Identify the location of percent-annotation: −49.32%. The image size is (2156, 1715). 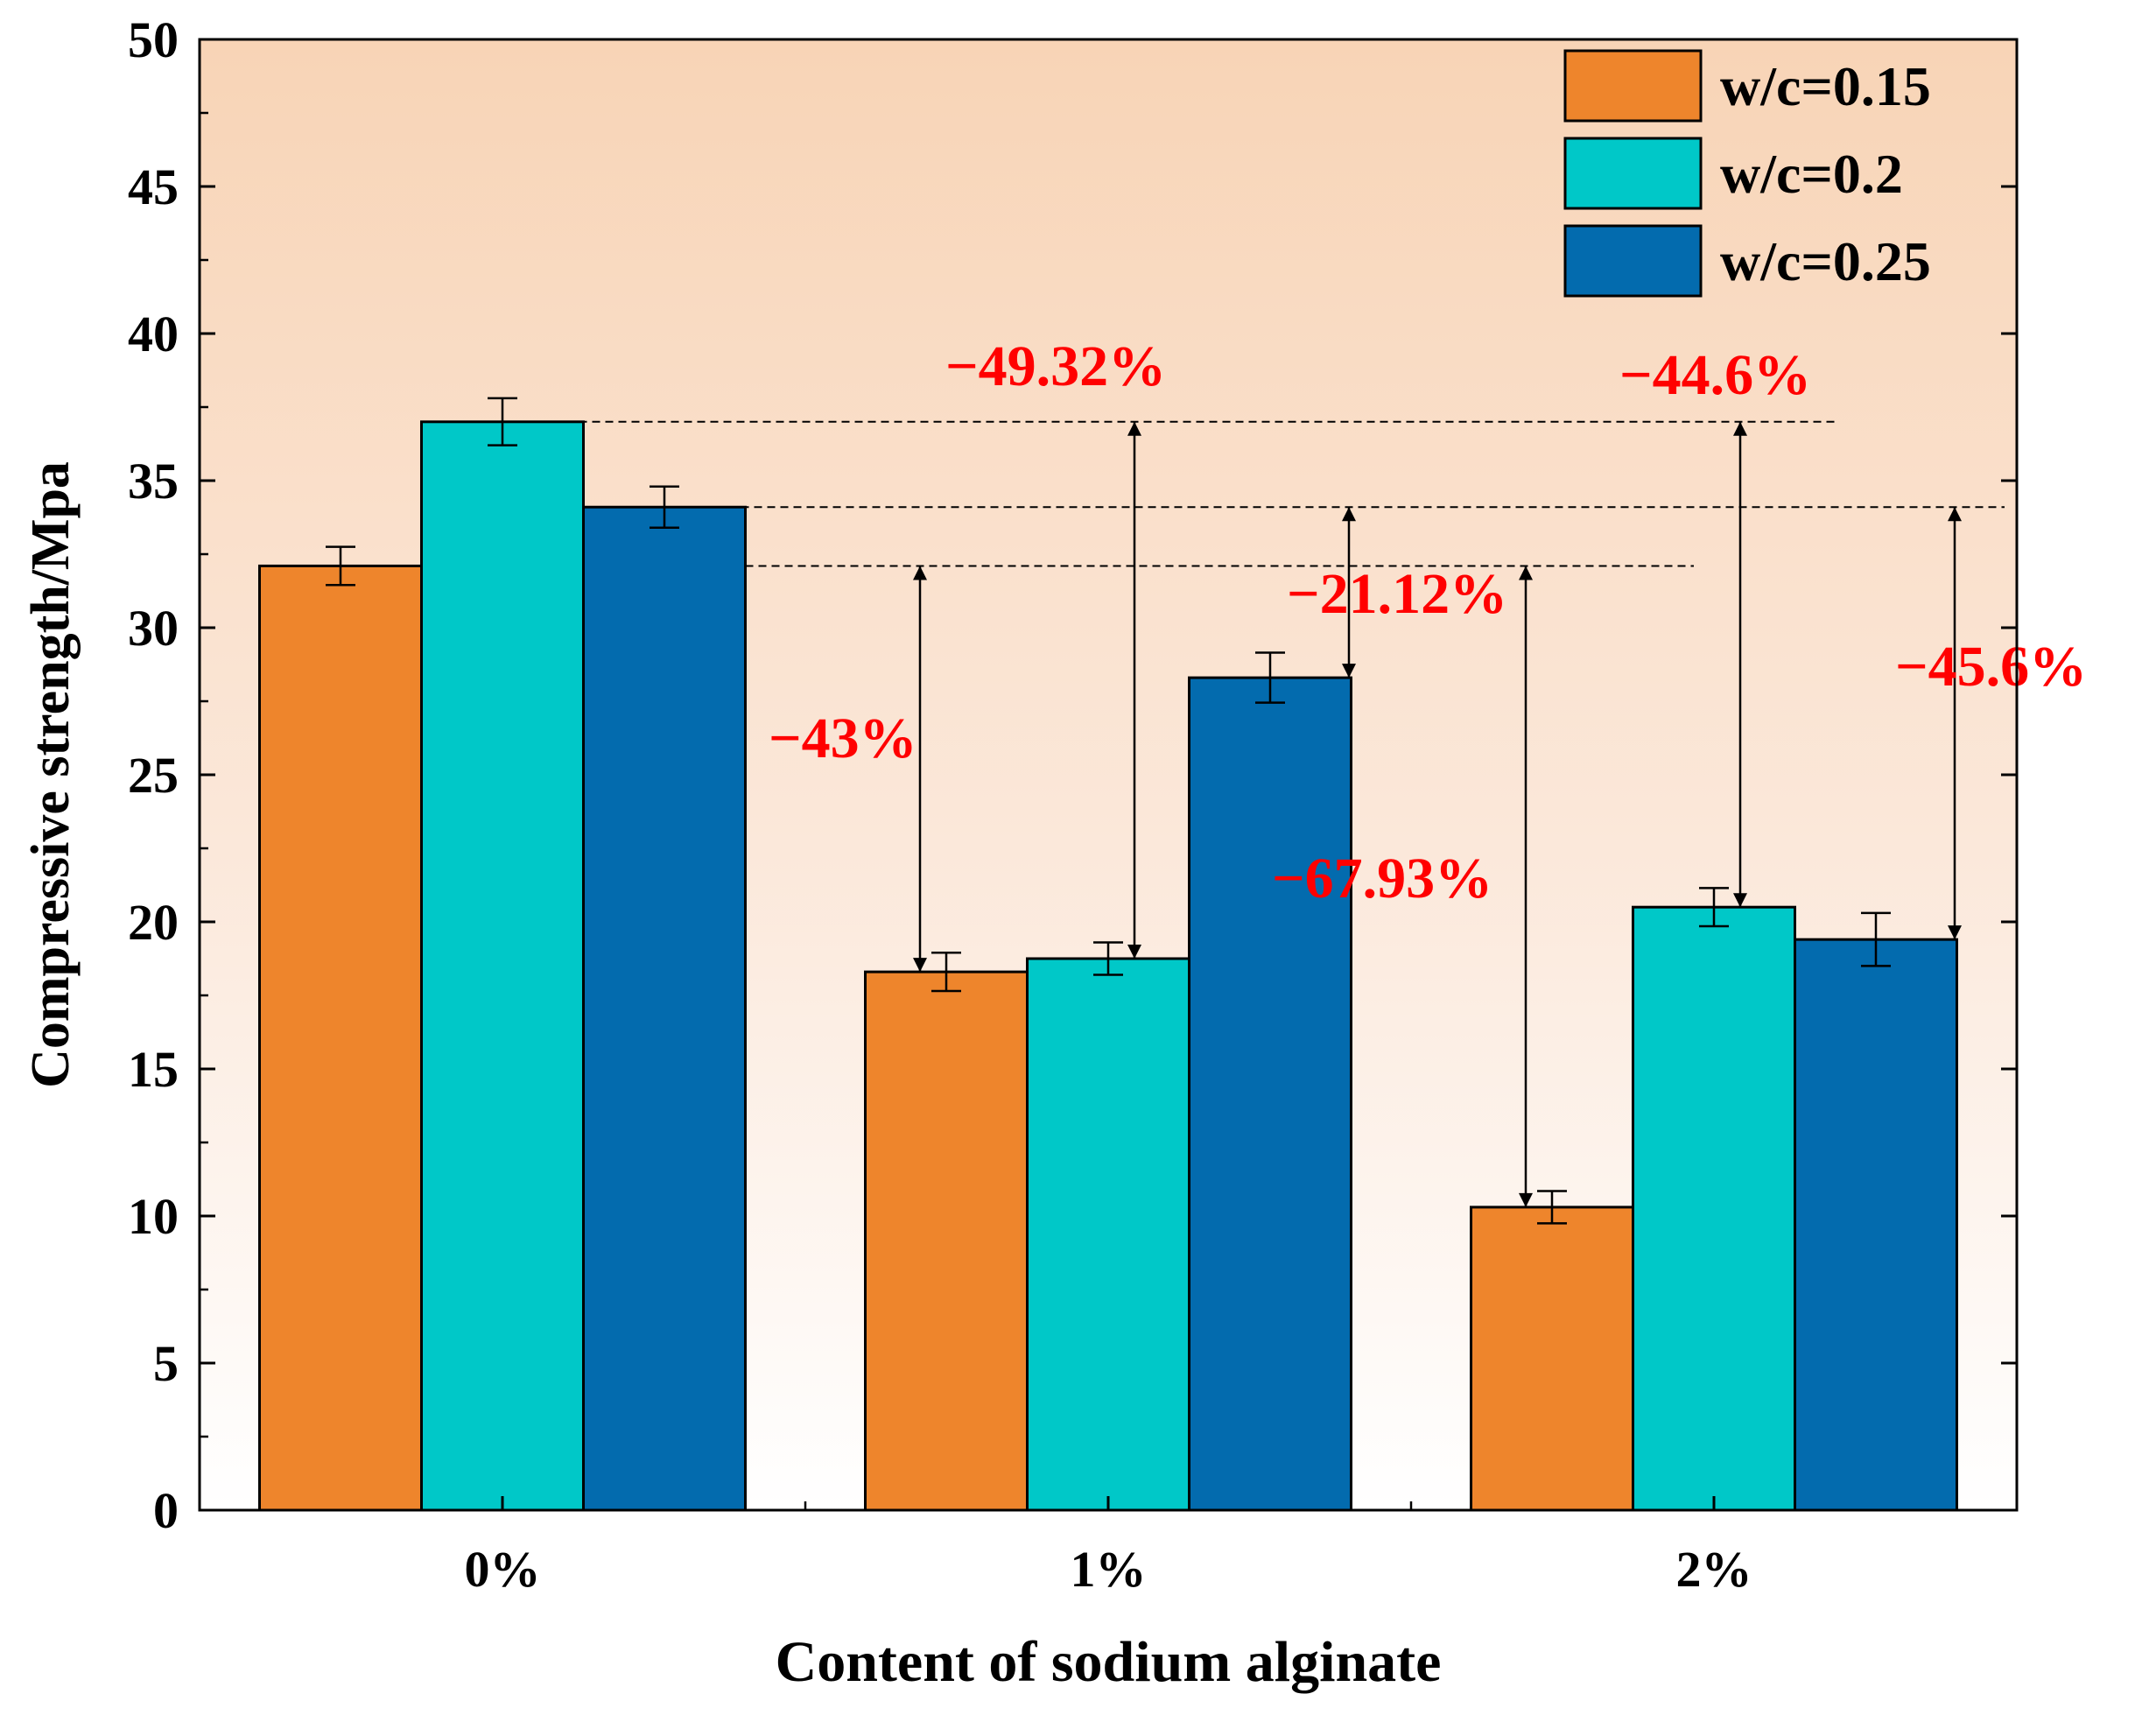
(1055, 366).